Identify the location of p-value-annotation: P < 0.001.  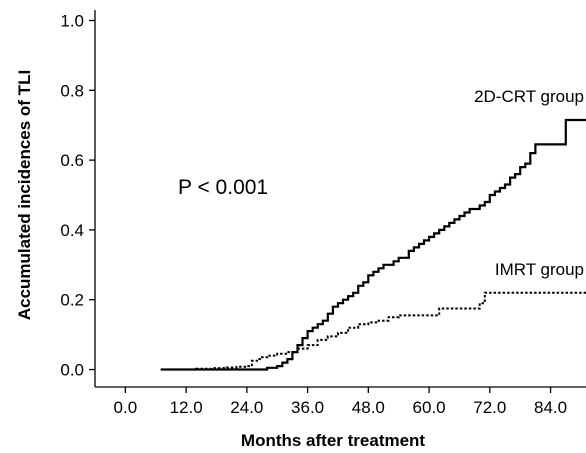
(223, 187).